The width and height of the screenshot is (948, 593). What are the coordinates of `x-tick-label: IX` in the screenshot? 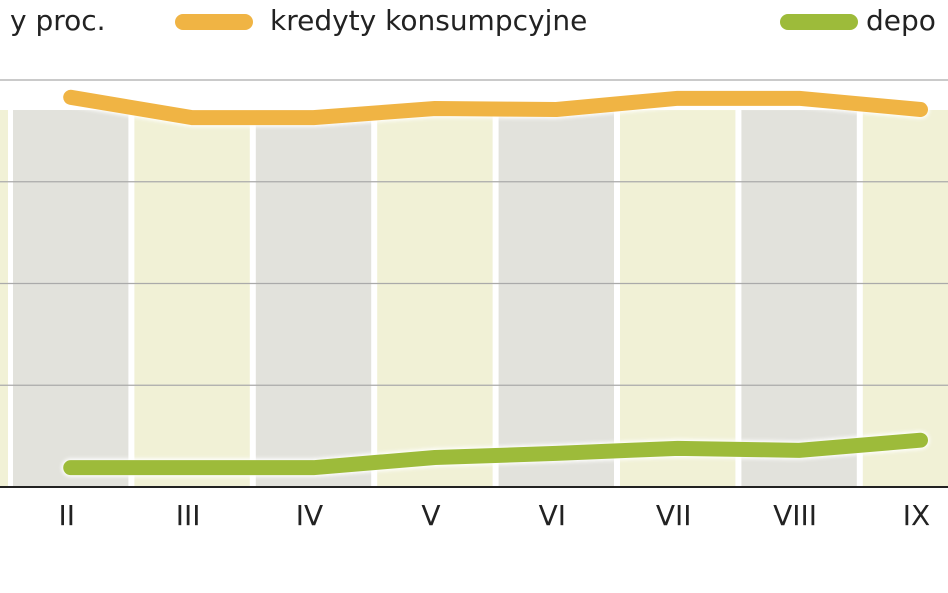 It's located at (916, 515).